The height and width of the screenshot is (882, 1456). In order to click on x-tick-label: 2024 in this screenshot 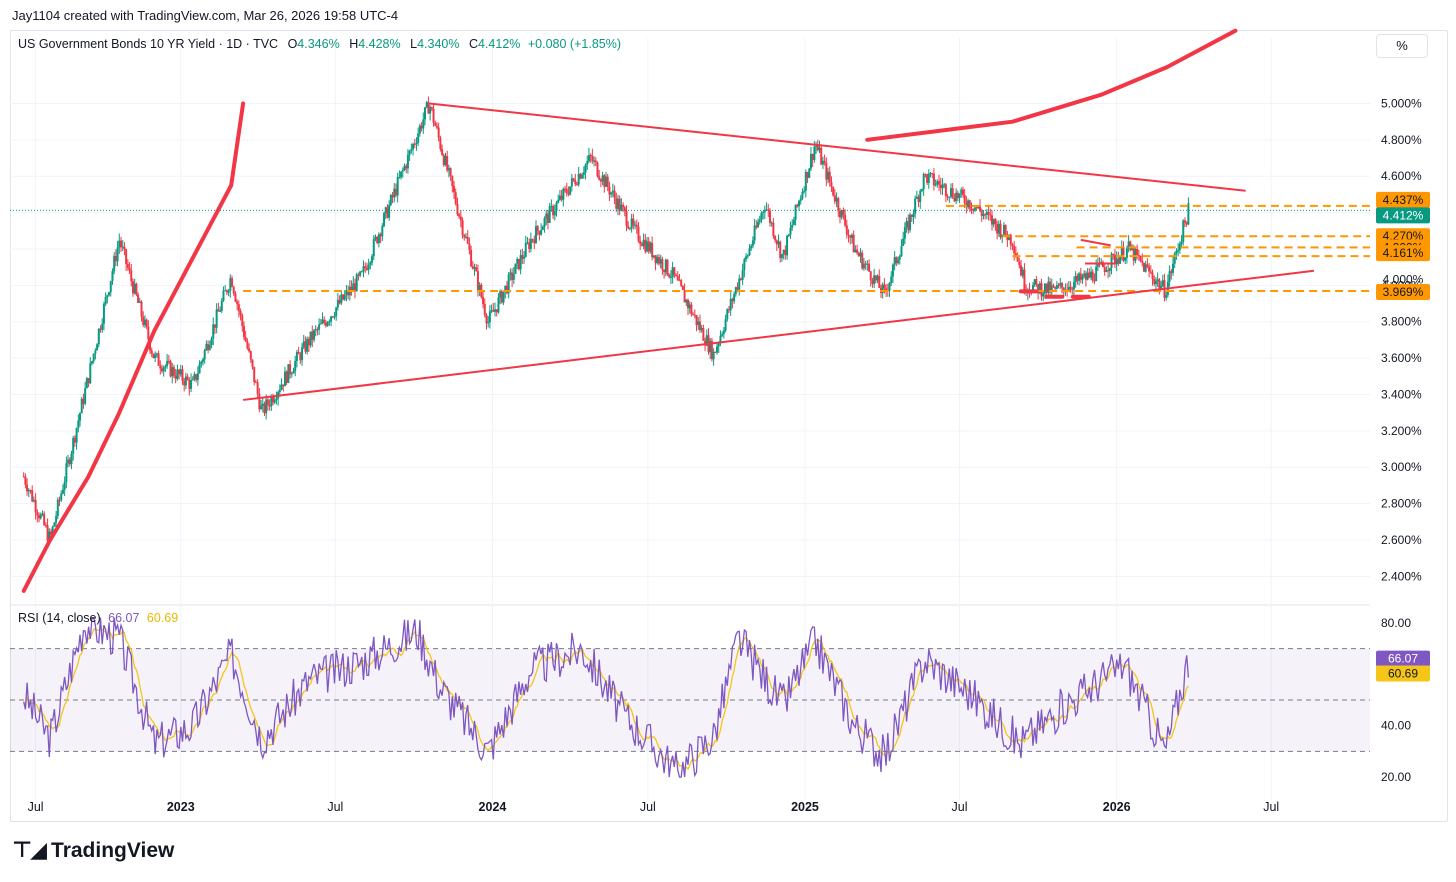, I will do `click(493, 807)`.